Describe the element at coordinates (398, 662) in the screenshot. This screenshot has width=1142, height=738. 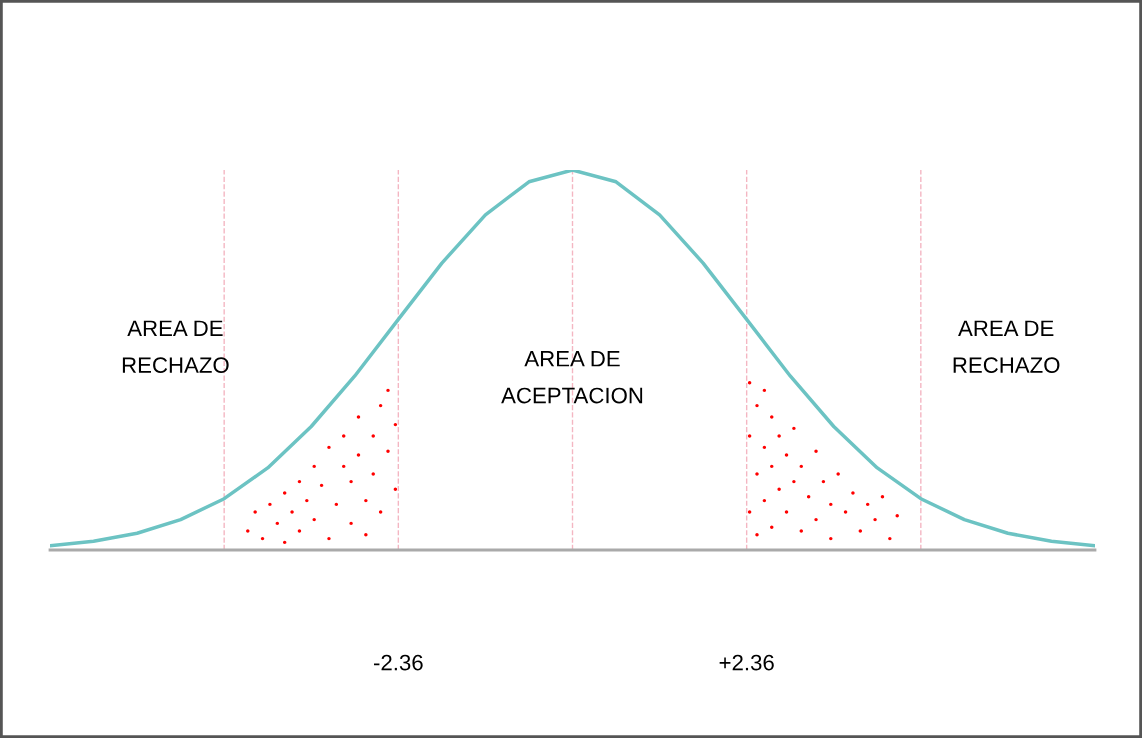
I see `x-tick-label: -2.36` at that location.